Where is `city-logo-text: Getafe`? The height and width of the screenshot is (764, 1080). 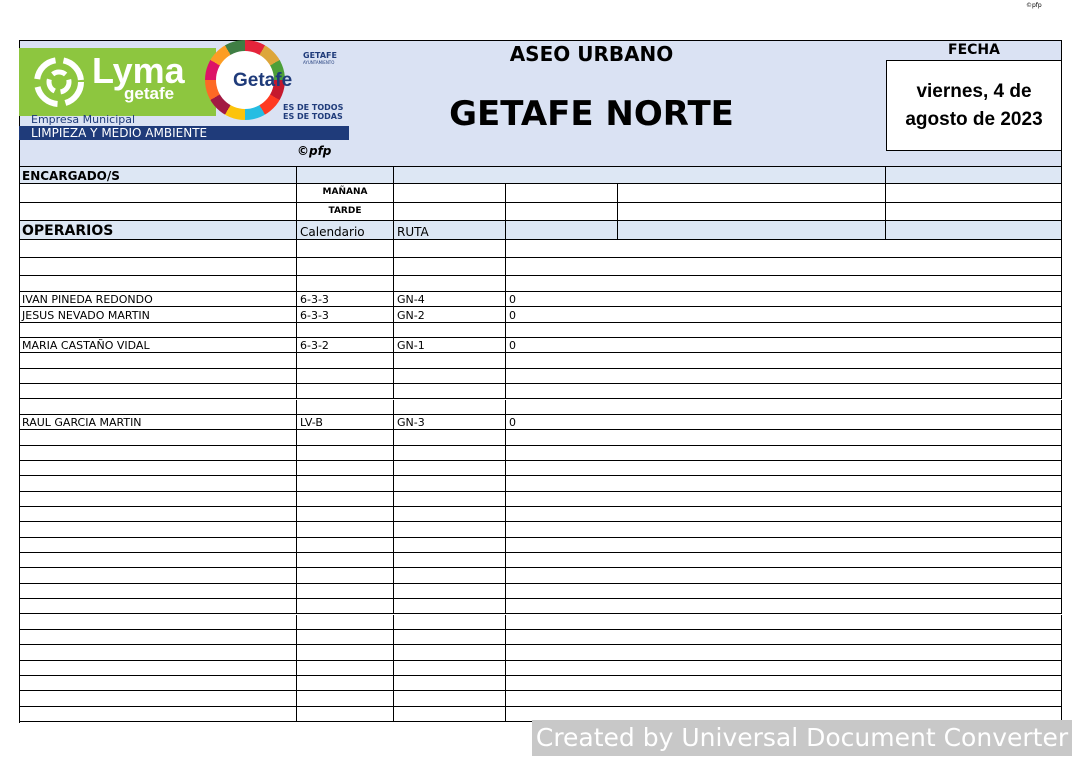
city-logo-text: Getafe is located at coordinates (263, 80).